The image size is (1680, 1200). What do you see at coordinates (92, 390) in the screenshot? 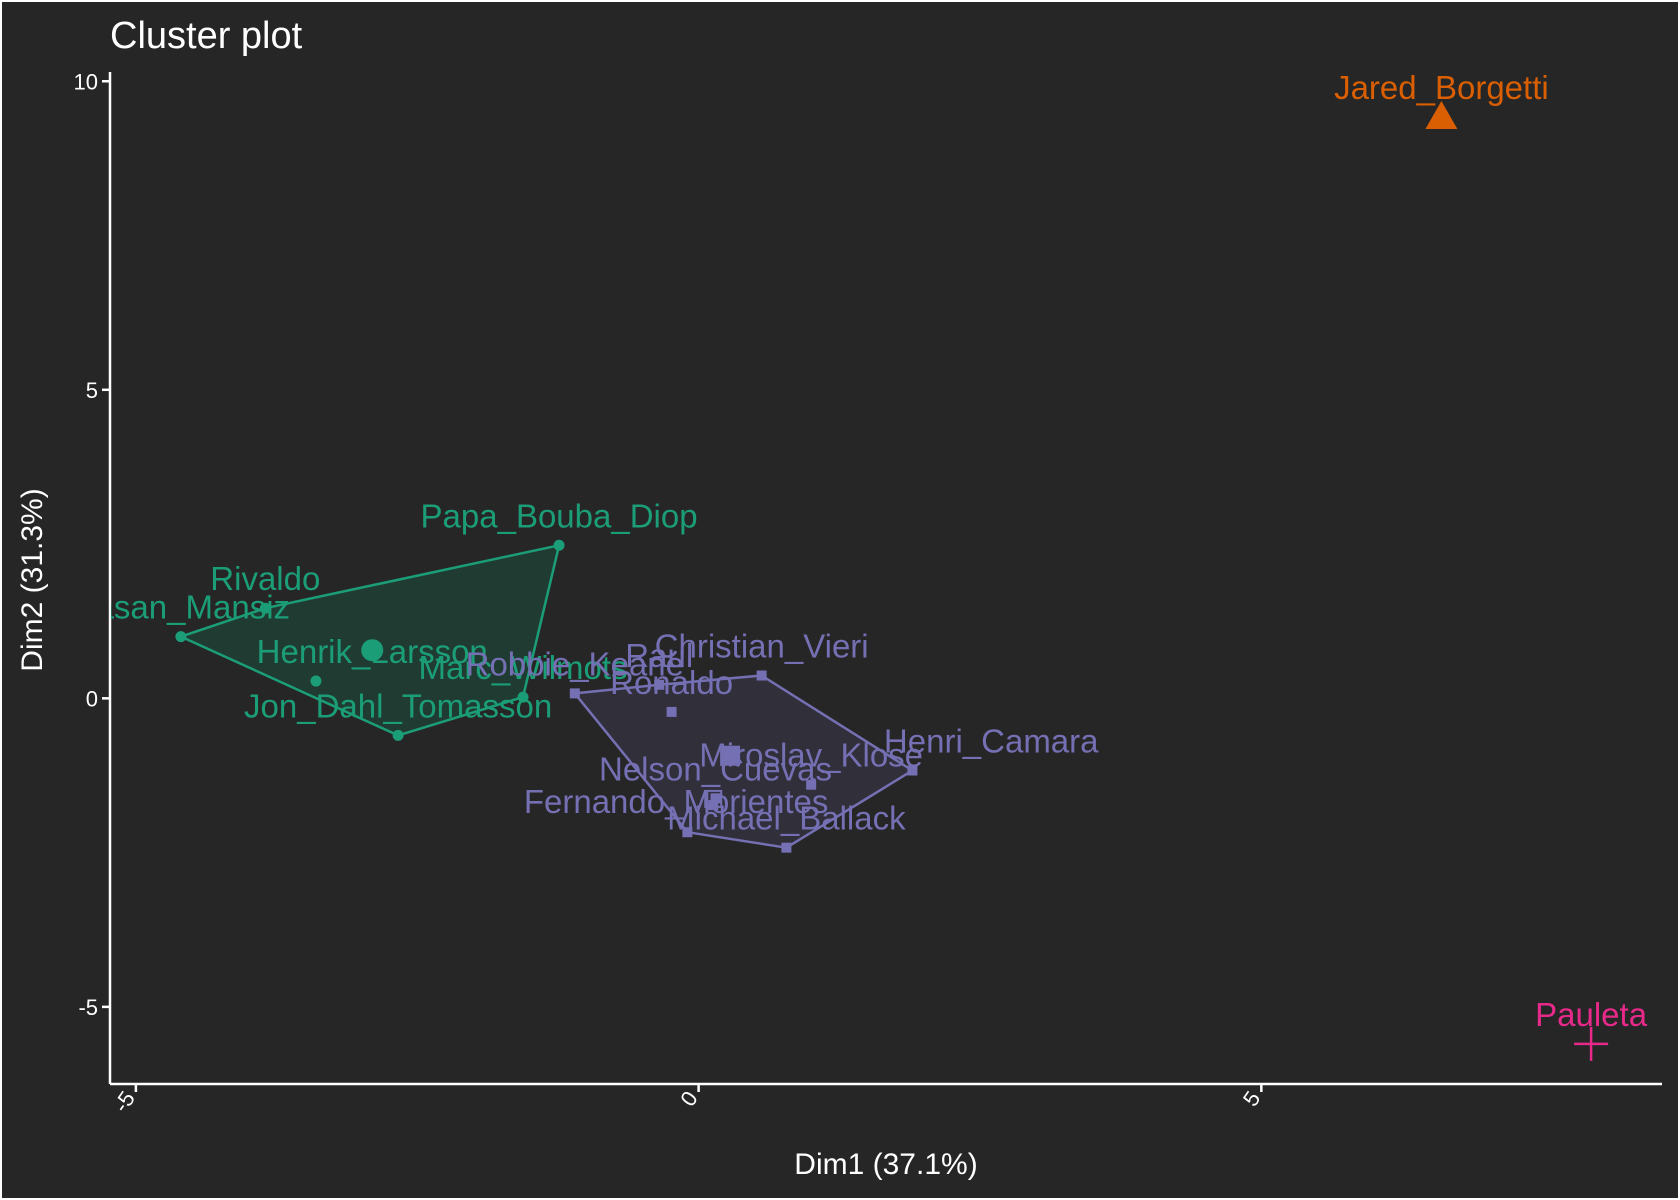
I see `y-tick-label: 5` at bounding box center [92, 390].